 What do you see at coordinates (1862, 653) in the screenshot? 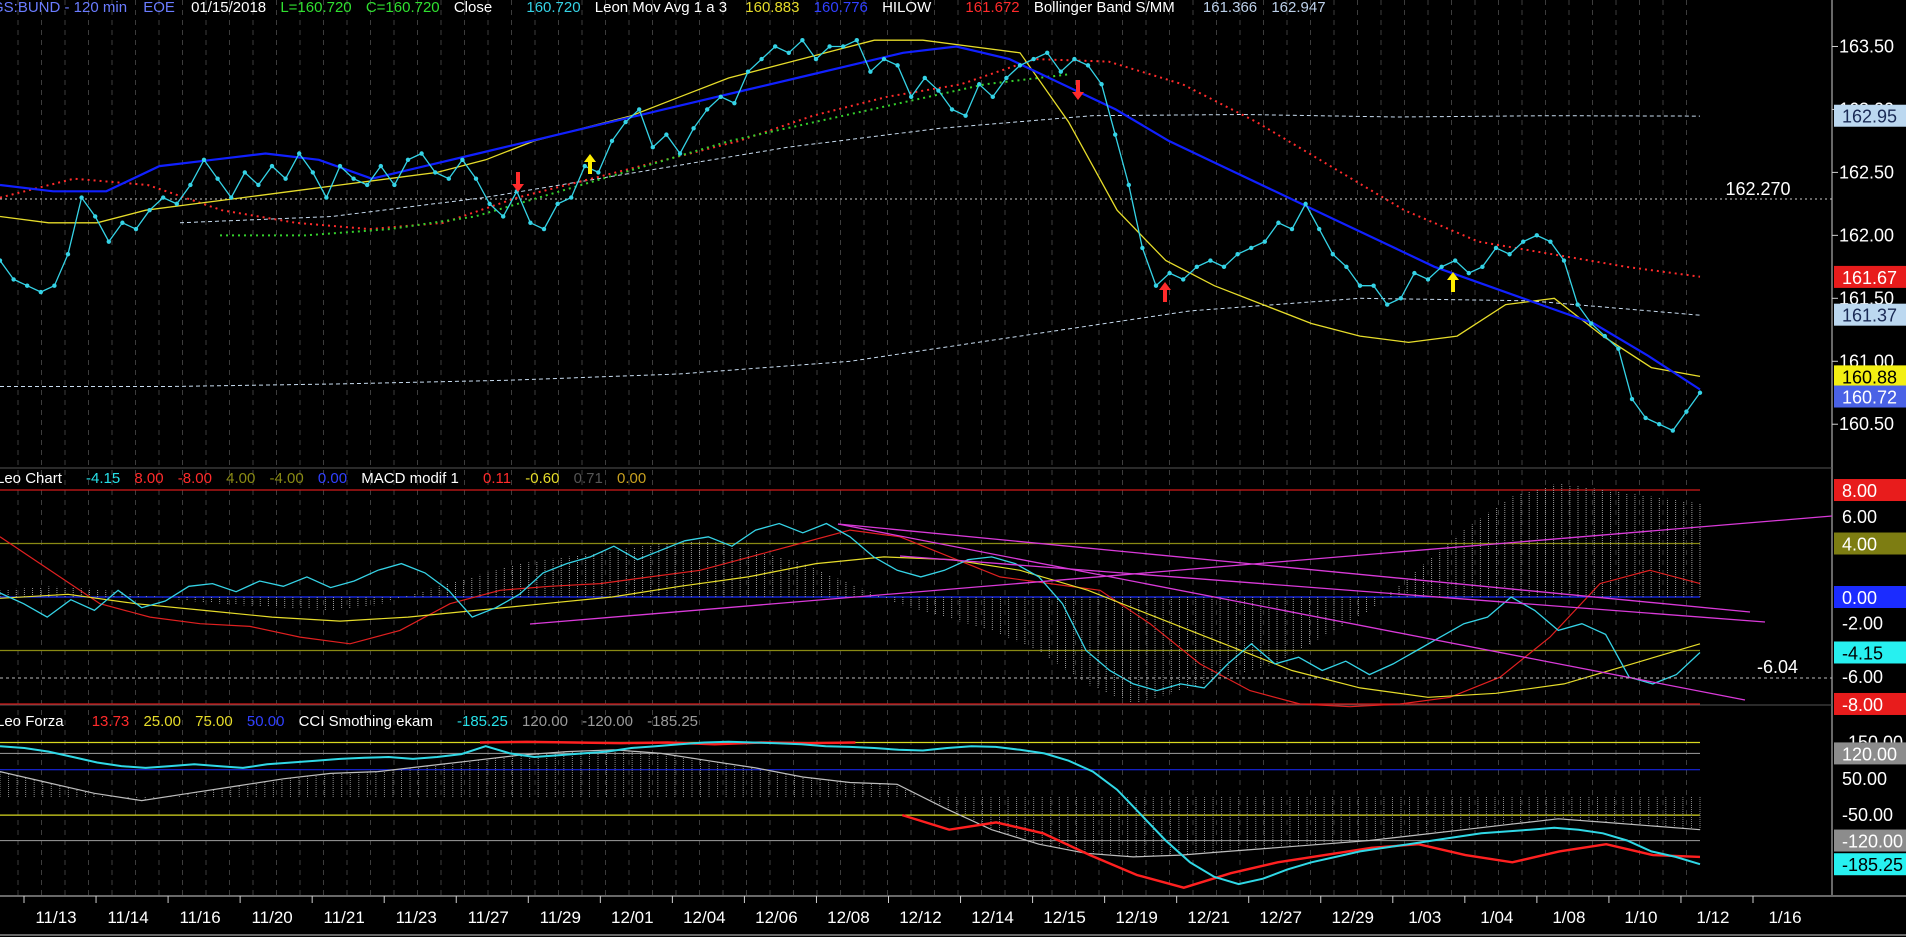
I see `macd-tag-3: -4.15` at bounding box center [1862, 653].